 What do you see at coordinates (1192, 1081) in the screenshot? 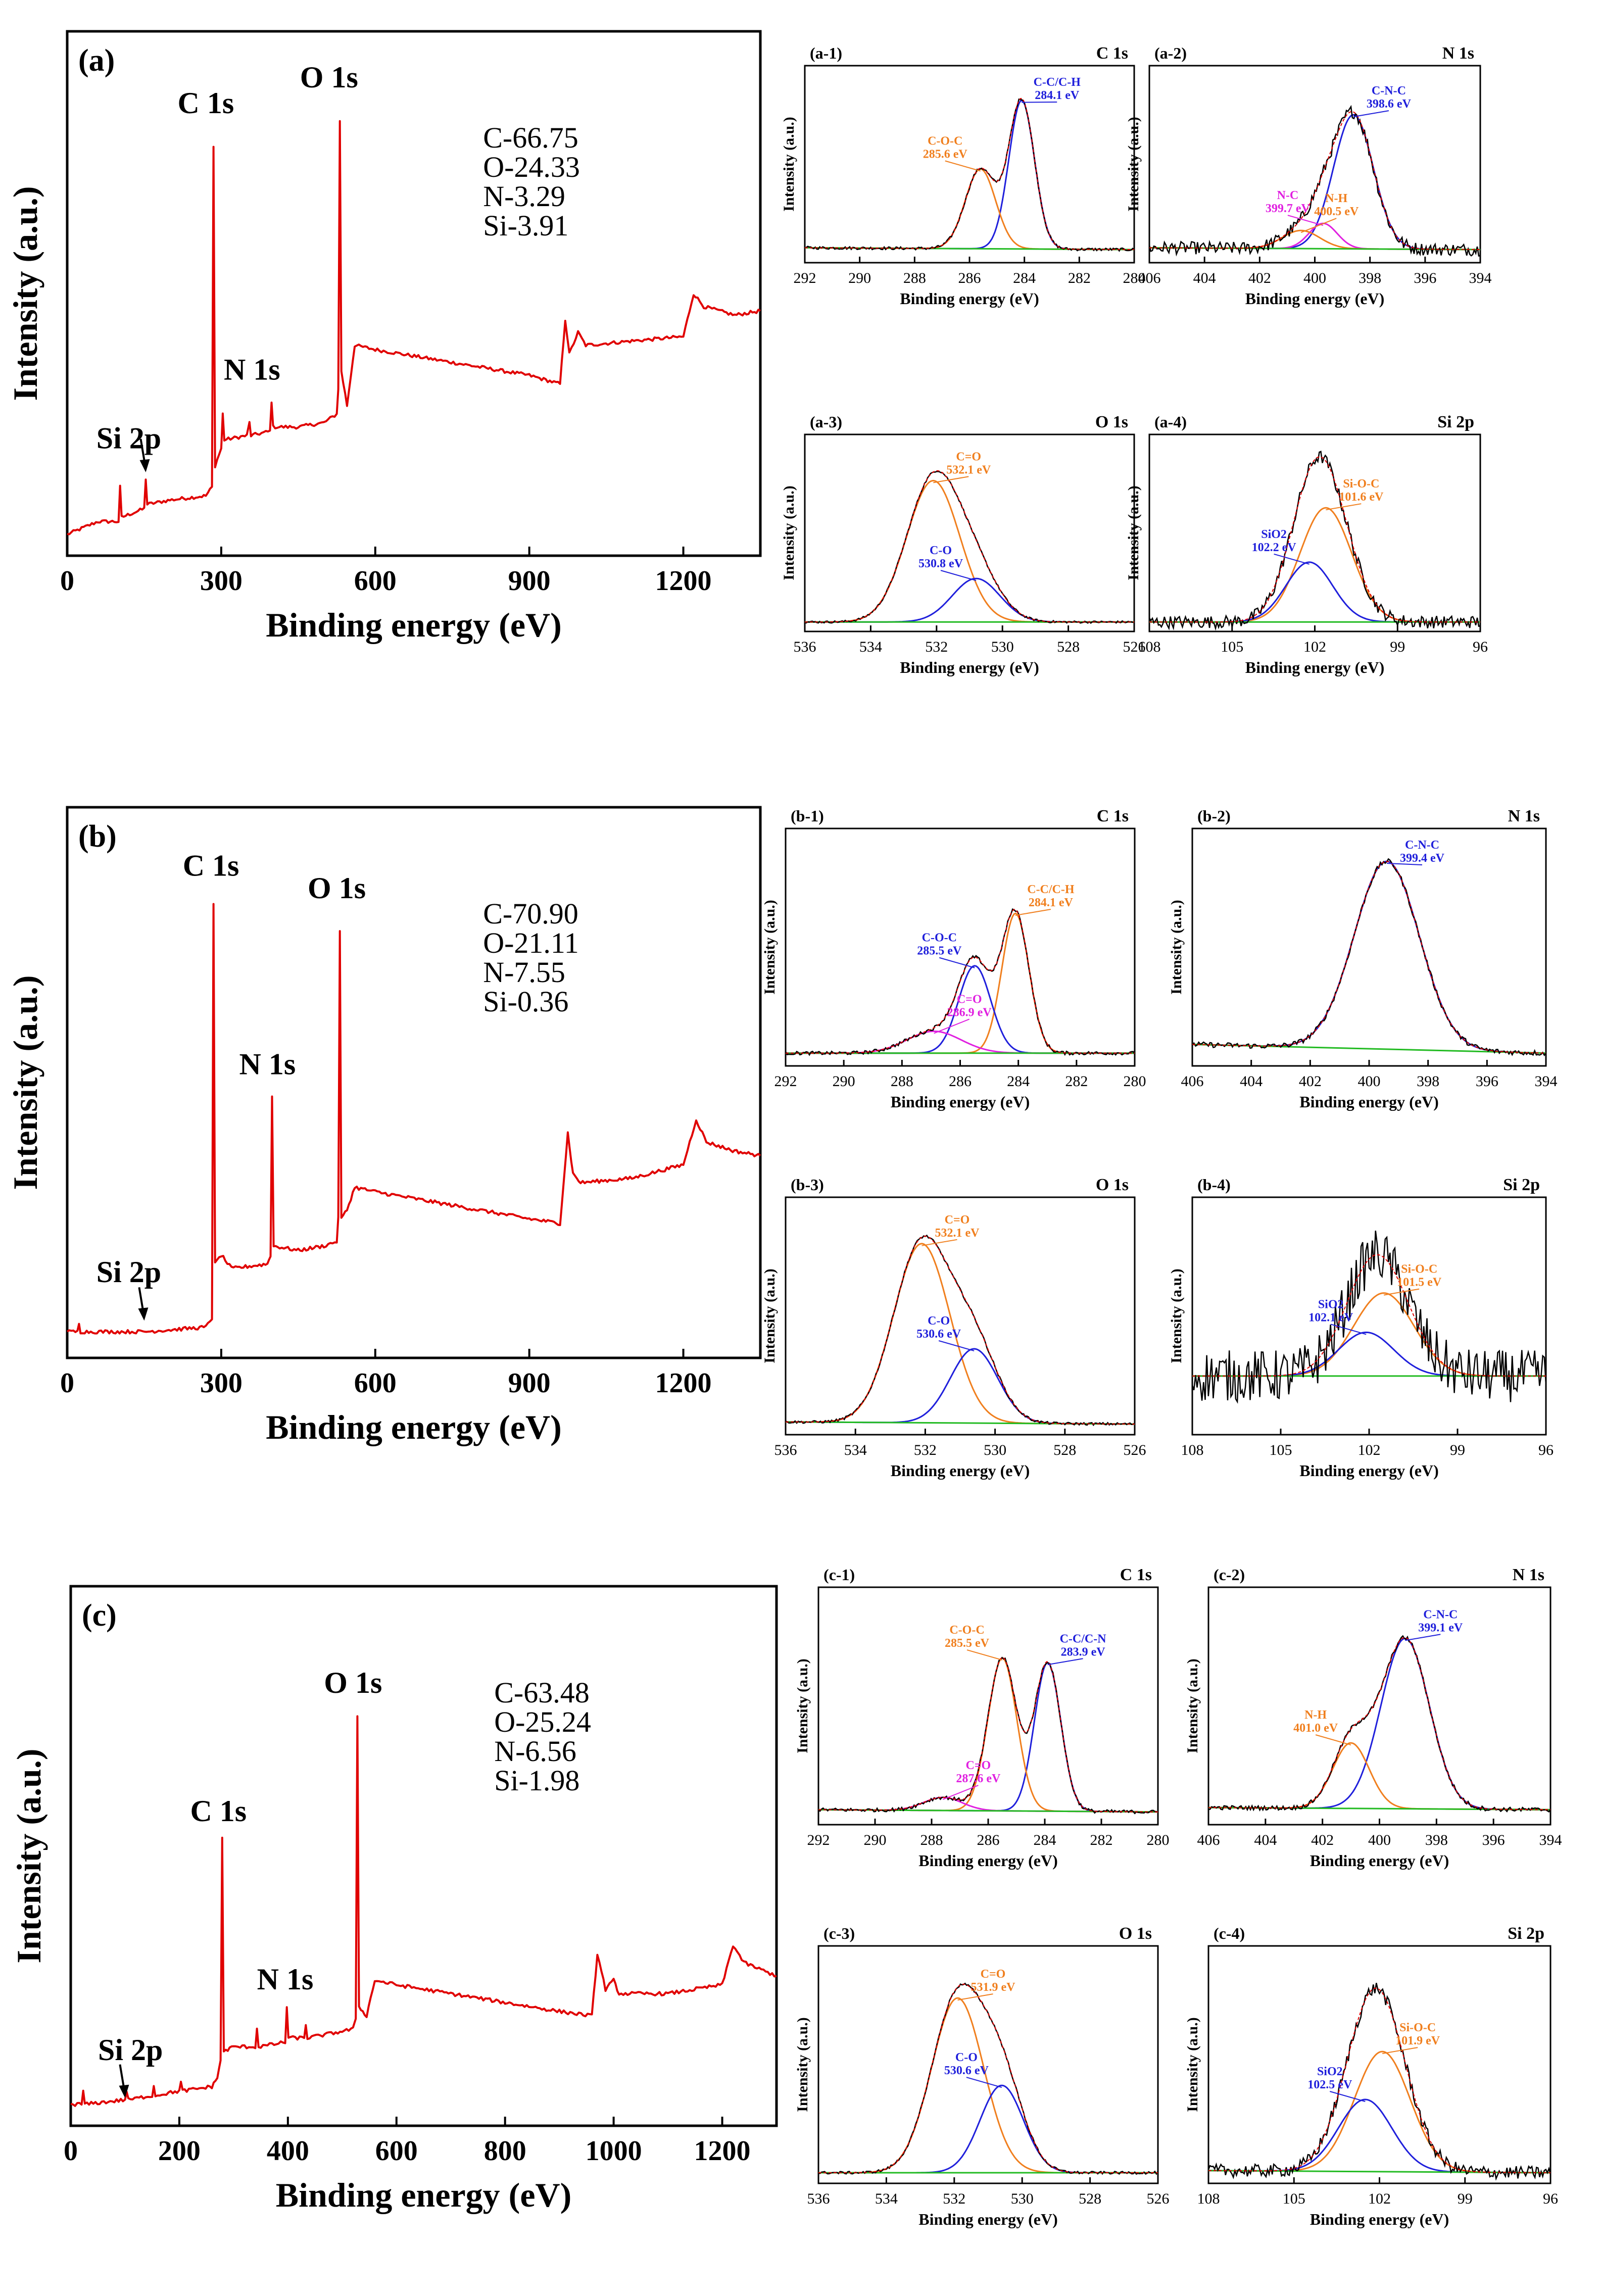
I see `x-tick-label: 406` at bounding box center [1192, 1081].